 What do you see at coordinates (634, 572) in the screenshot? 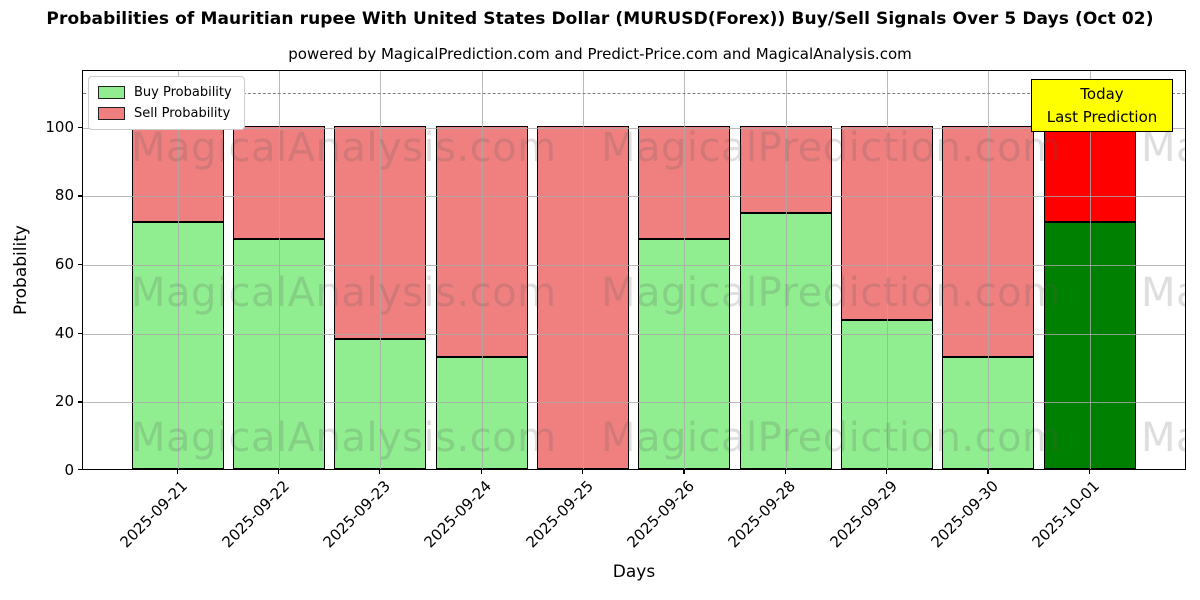
I see `x-axis-label: Days` at bounding box center [634, 572].